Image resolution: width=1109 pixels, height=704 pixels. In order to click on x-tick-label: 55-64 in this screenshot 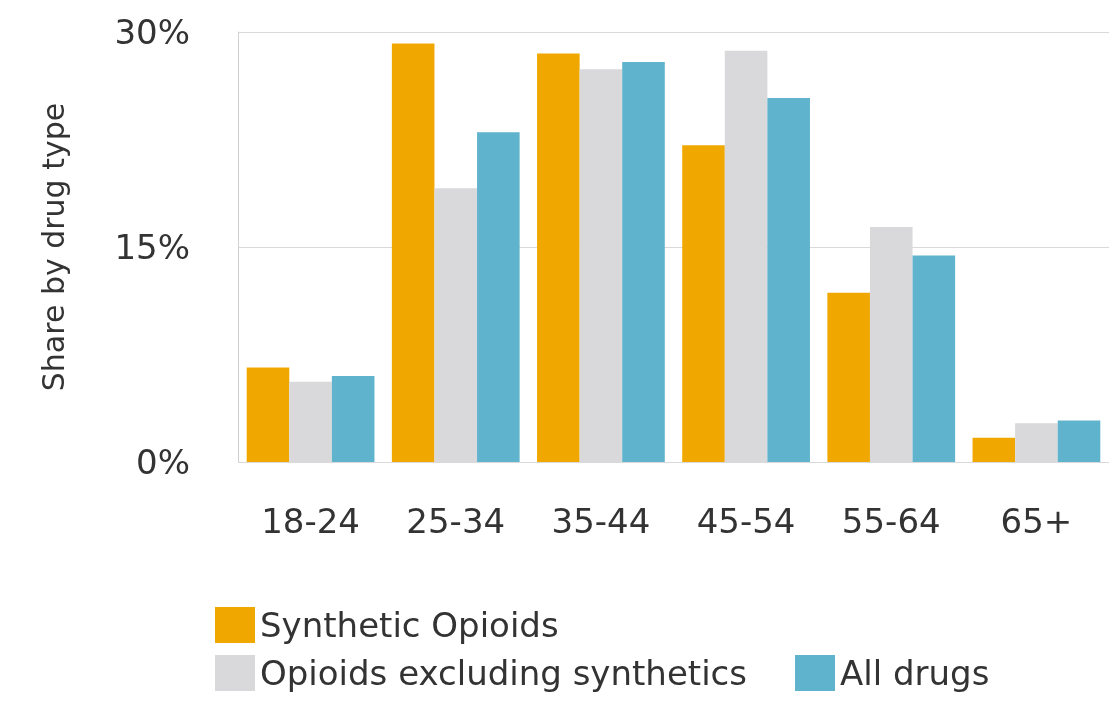, I will do `click(891, 521)`.